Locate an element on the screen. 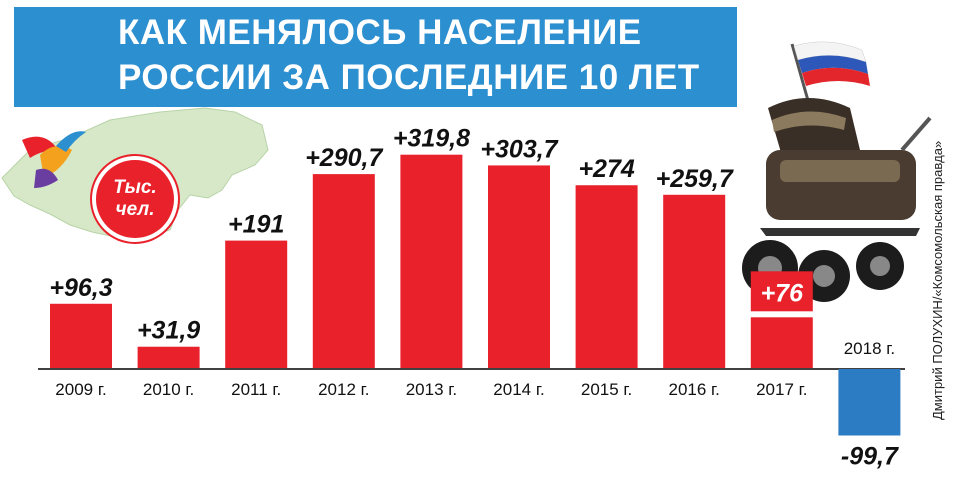 The width and height of the screenshot is (960, 482). value-label: +31,9 is located at coordinates (168, 331).